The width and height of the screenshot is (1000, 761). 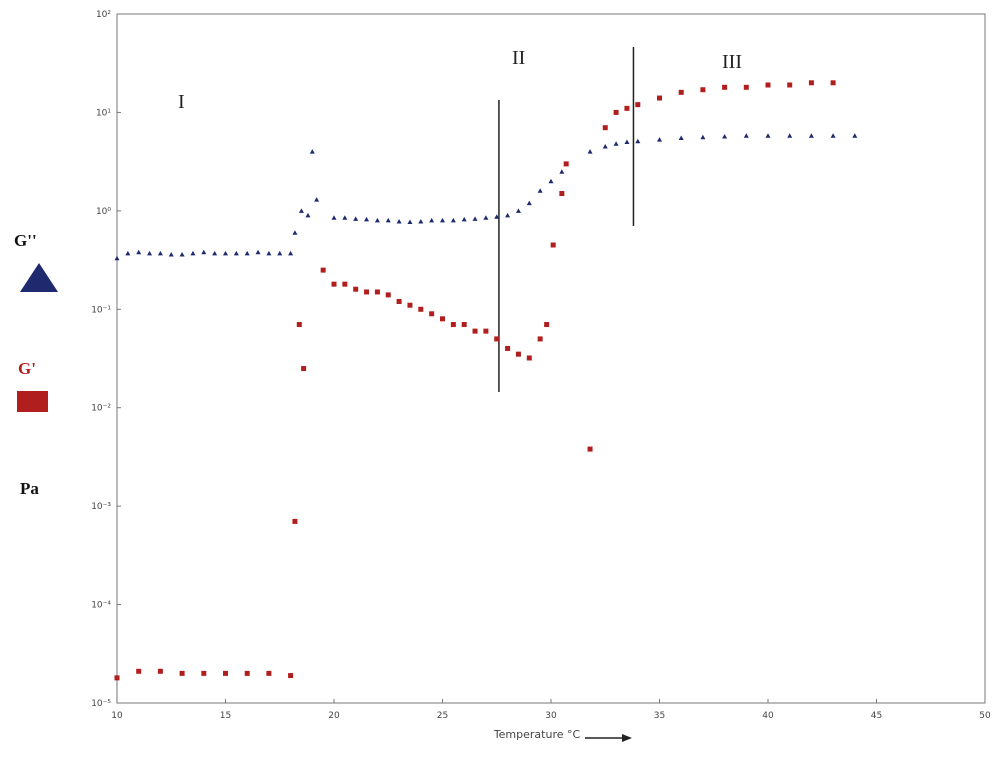 I want to click on region-label: I, so click(x=181, y=102).